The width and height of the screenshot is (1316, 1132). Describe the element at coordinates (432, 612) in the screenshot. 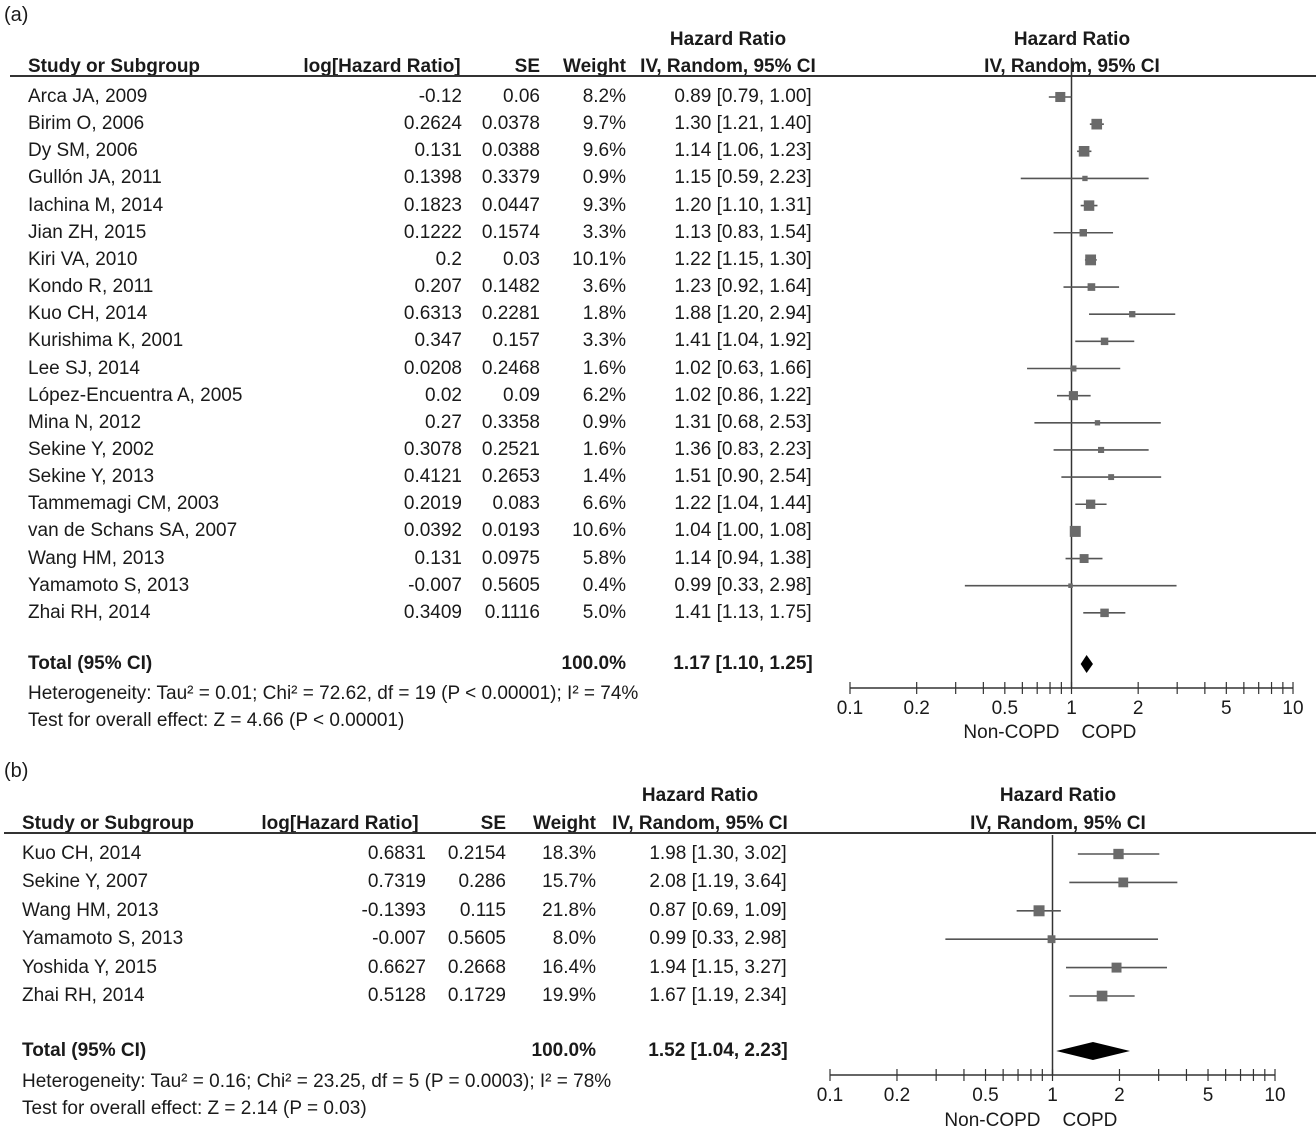

I see `log-hr-value: 0.3409` at that location.